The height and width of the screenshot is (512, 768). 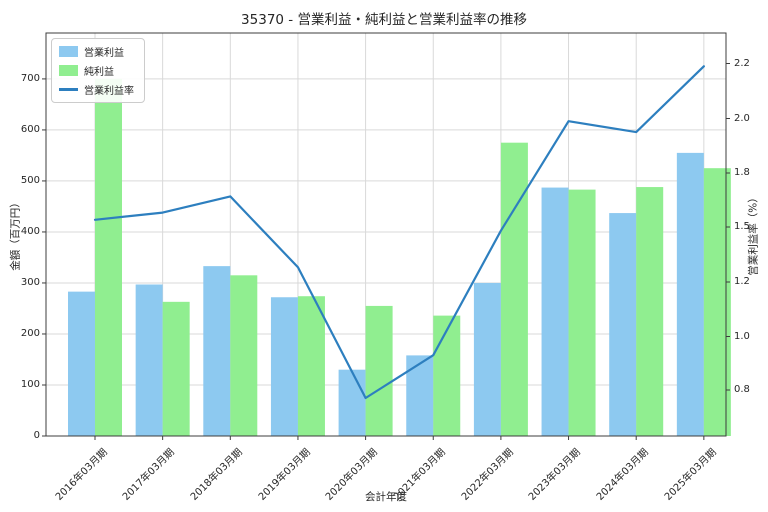 I want to click on right-axis-tick-label: 1.2, so click(x=742, y=281).